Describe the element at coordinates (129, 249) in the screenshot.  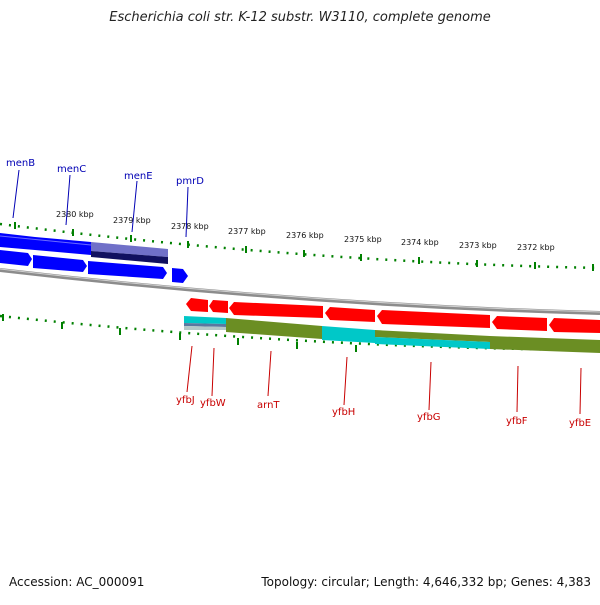
I see `gene-menE-bar` at that location.